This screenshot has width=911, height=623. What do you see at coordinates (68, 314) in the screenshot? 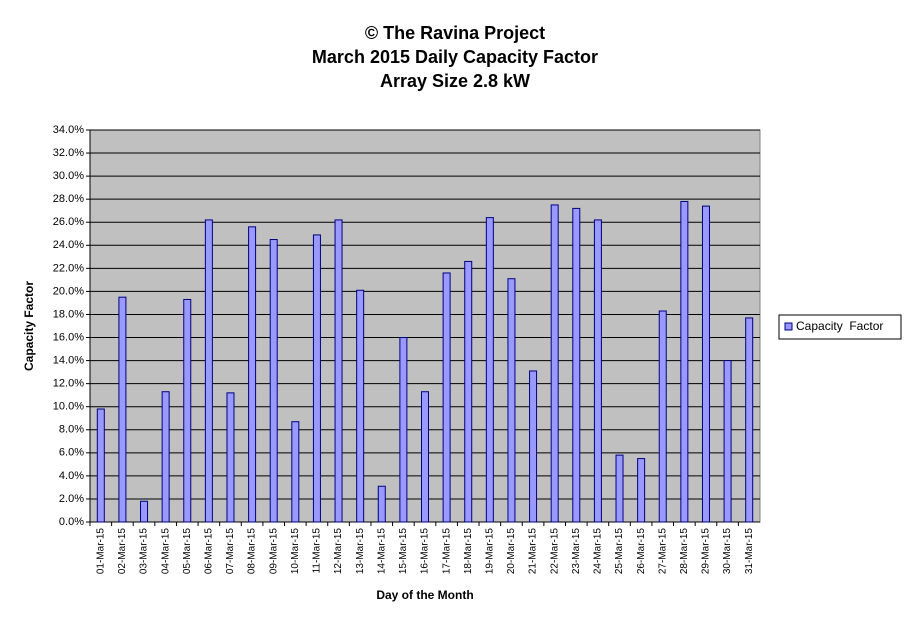
I see `y-tick-label: 18.0%` at bounding box center [68, 314].